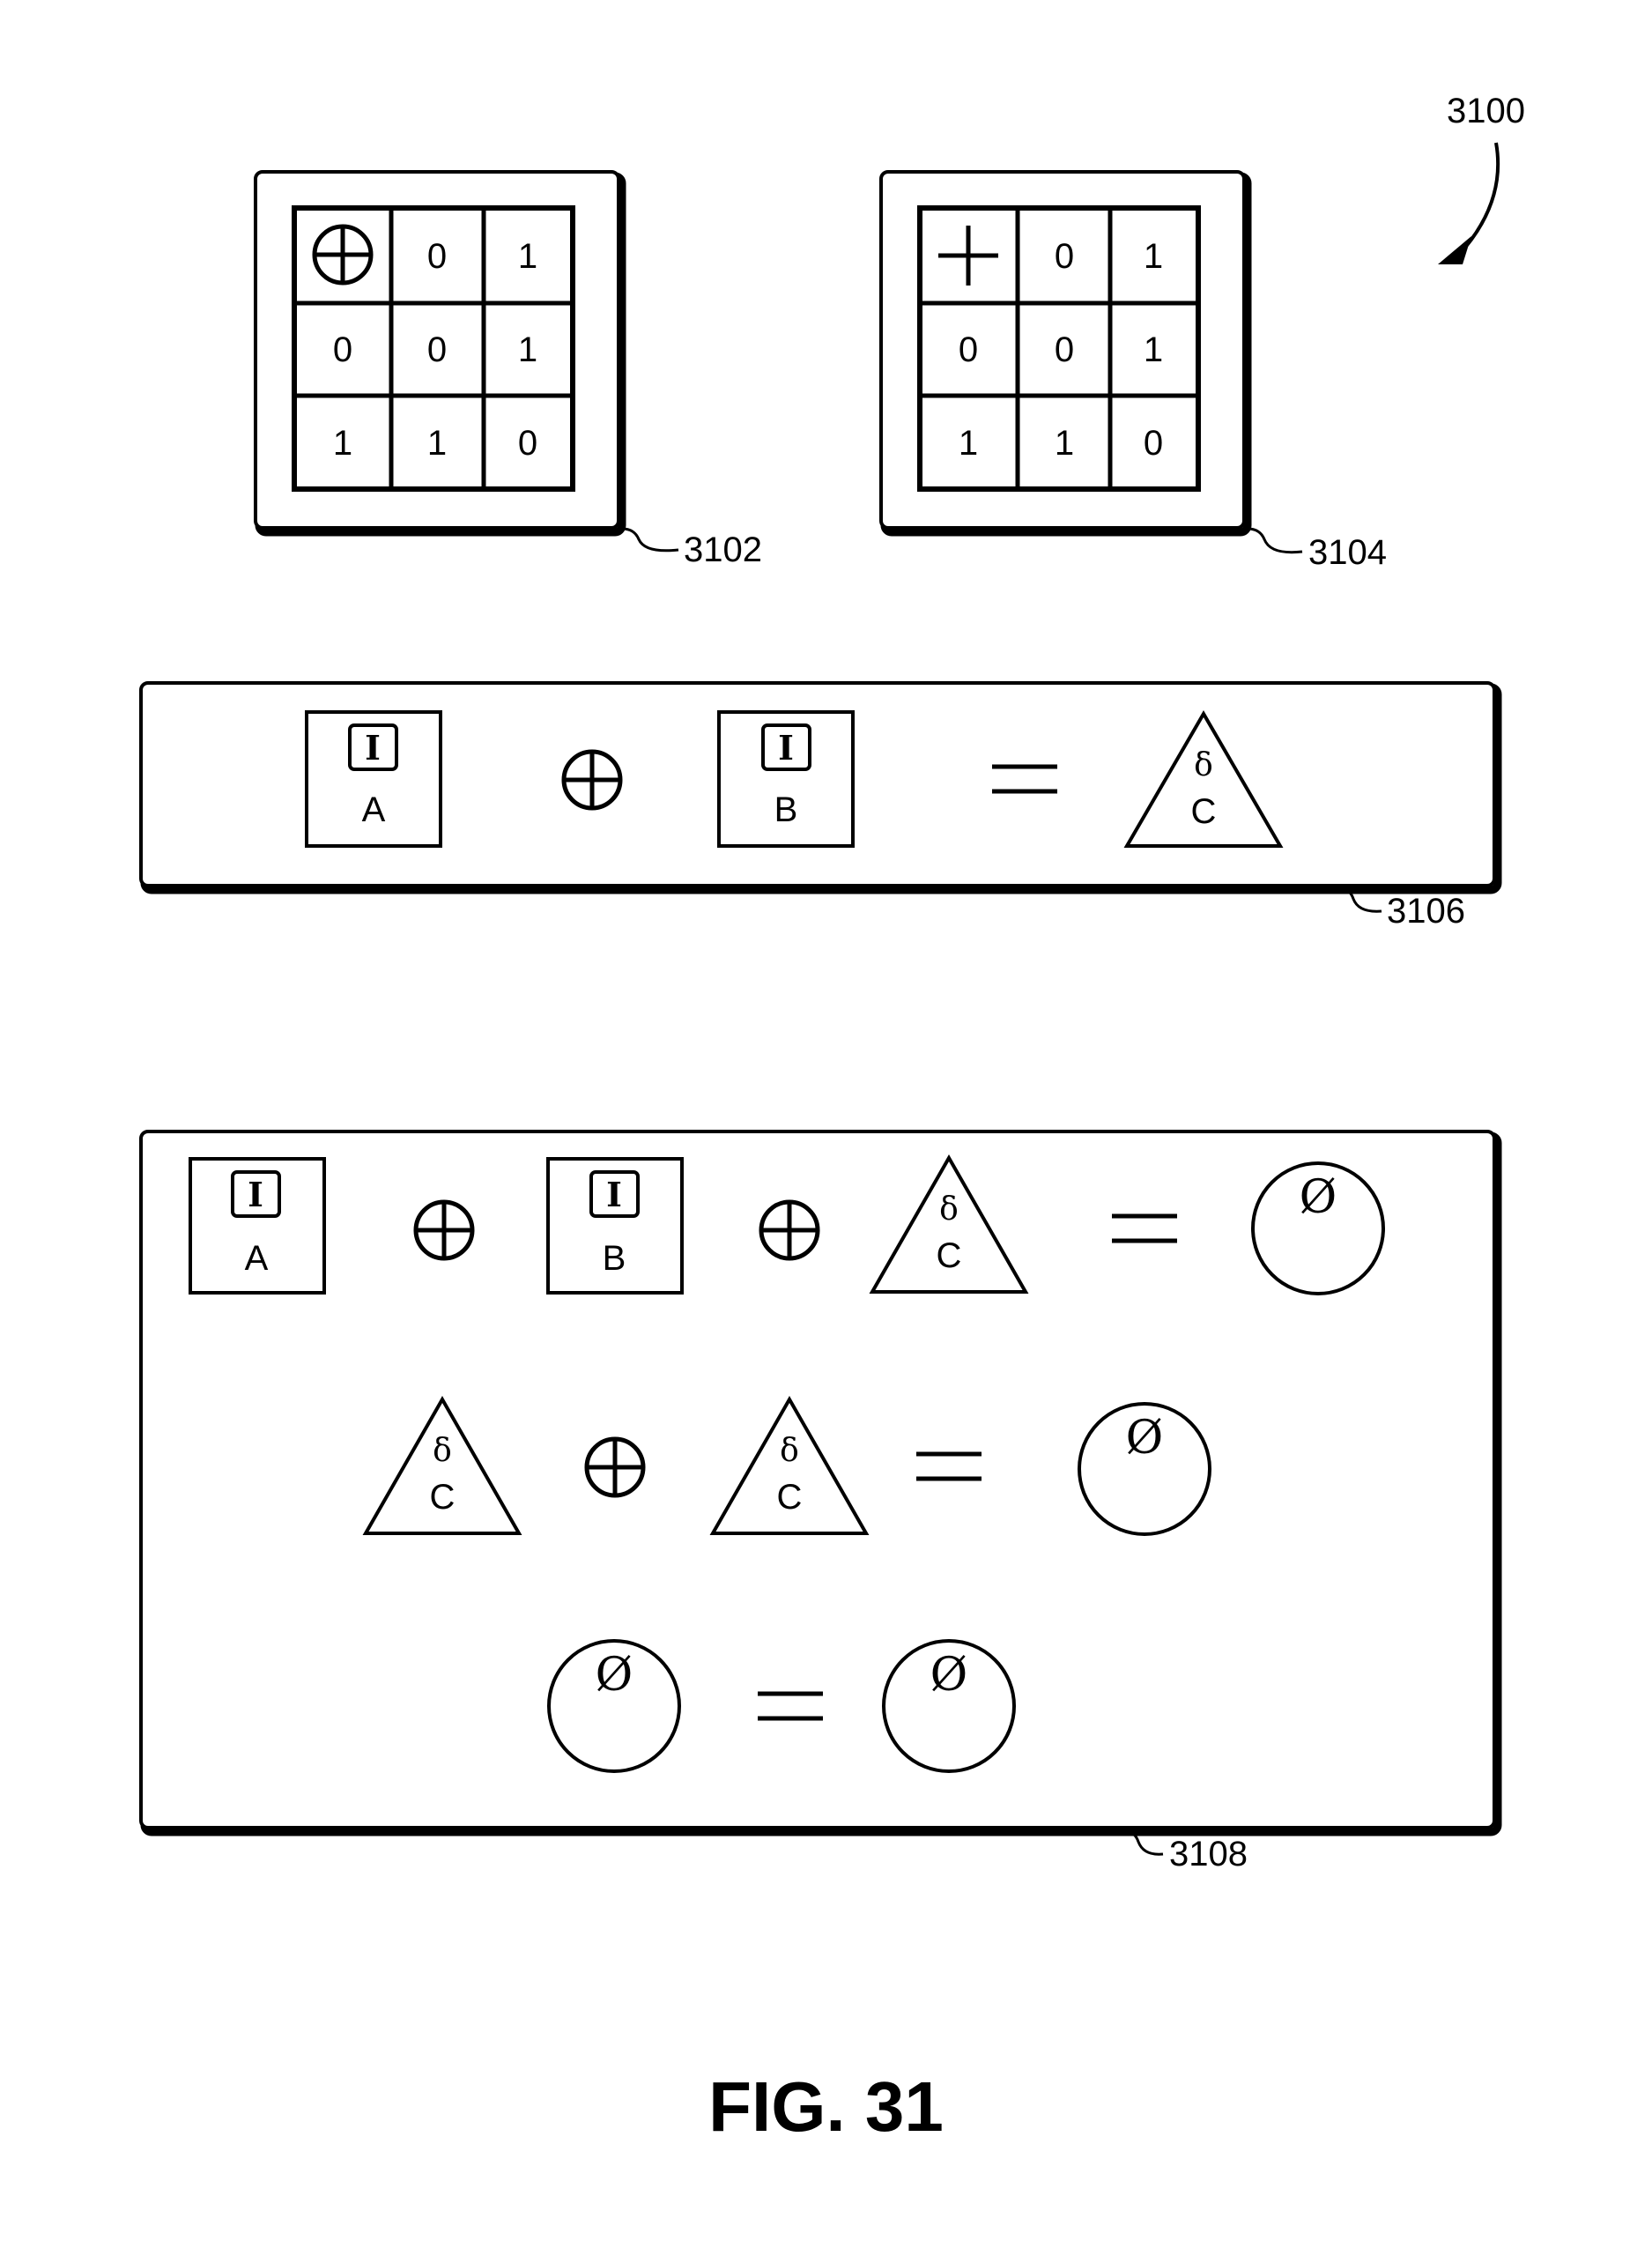 The image size is (1652, 2248). I want to click on figure-ref-arrowhead, so click(1454, 250).